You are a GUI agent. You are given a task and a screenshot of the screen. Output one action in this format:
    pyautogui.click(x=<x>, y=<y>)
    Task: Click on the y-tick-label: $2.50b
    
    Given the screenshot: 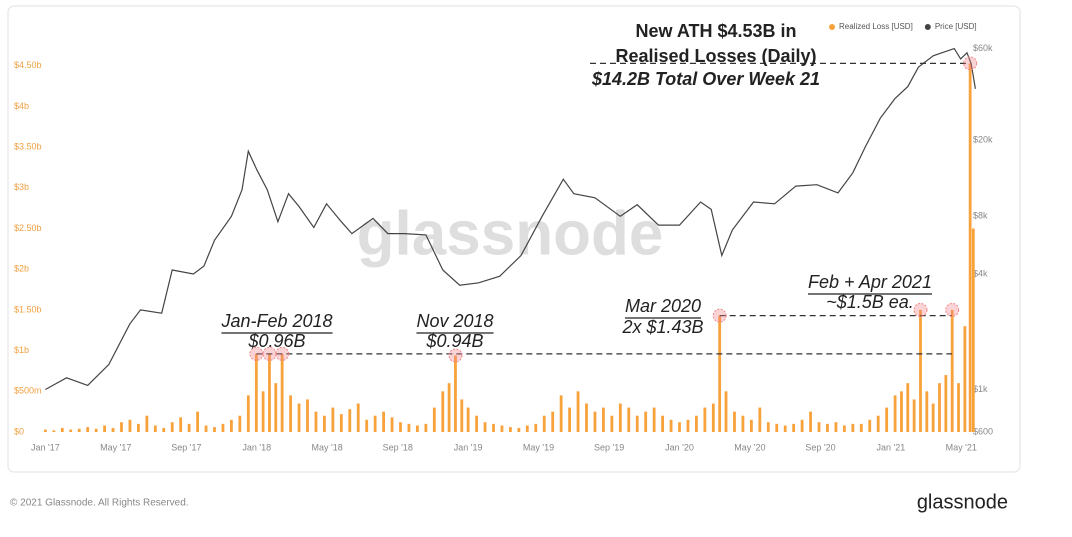 What is the action you would take?
    pyautogui.click(x=28, y=228)
    